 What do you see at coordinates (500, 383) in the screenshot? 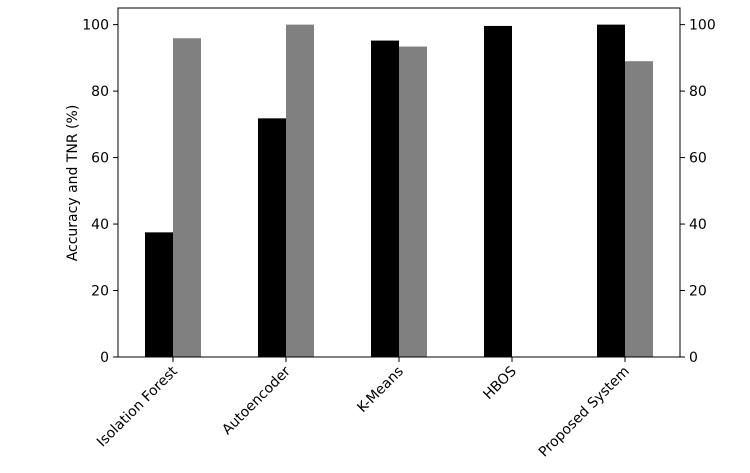
I see `x-tick-label: HBOS` at bounding box center [500, 383].